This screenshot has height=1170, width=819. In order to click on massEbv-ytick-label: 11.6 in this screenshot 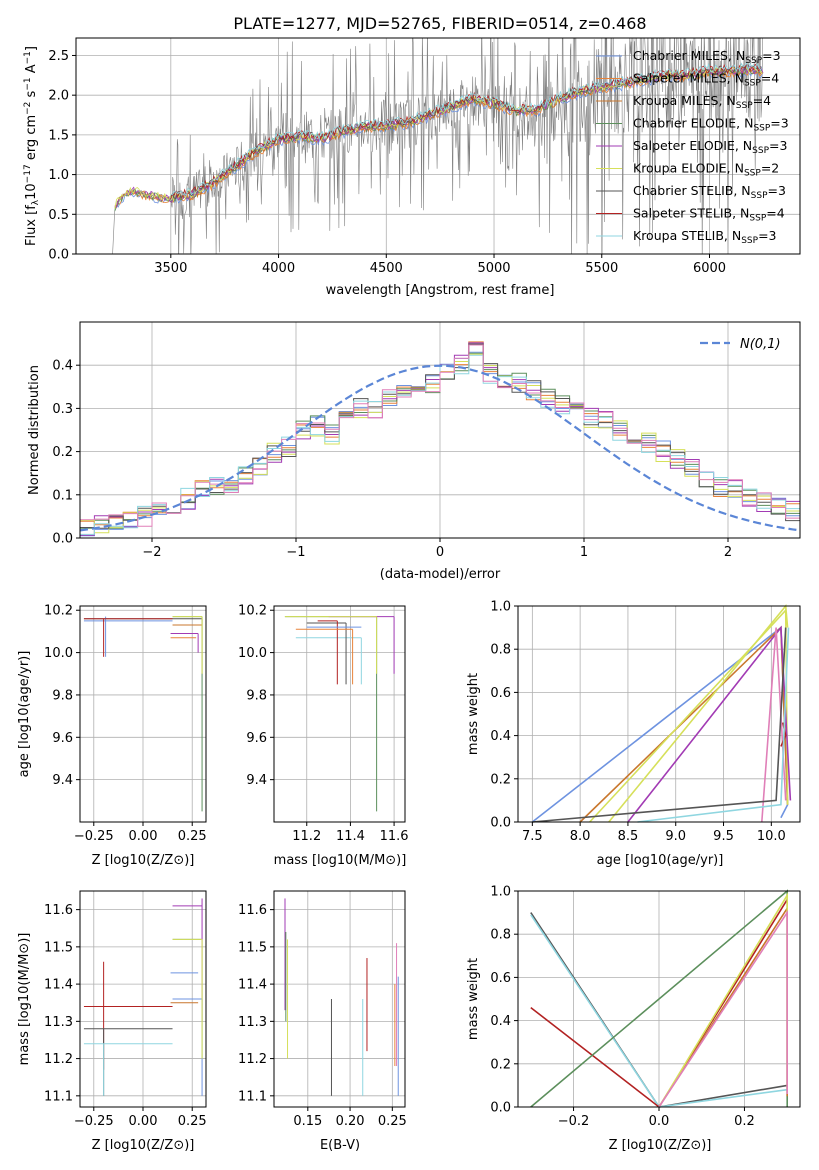, I will do `click(252, 910)`.